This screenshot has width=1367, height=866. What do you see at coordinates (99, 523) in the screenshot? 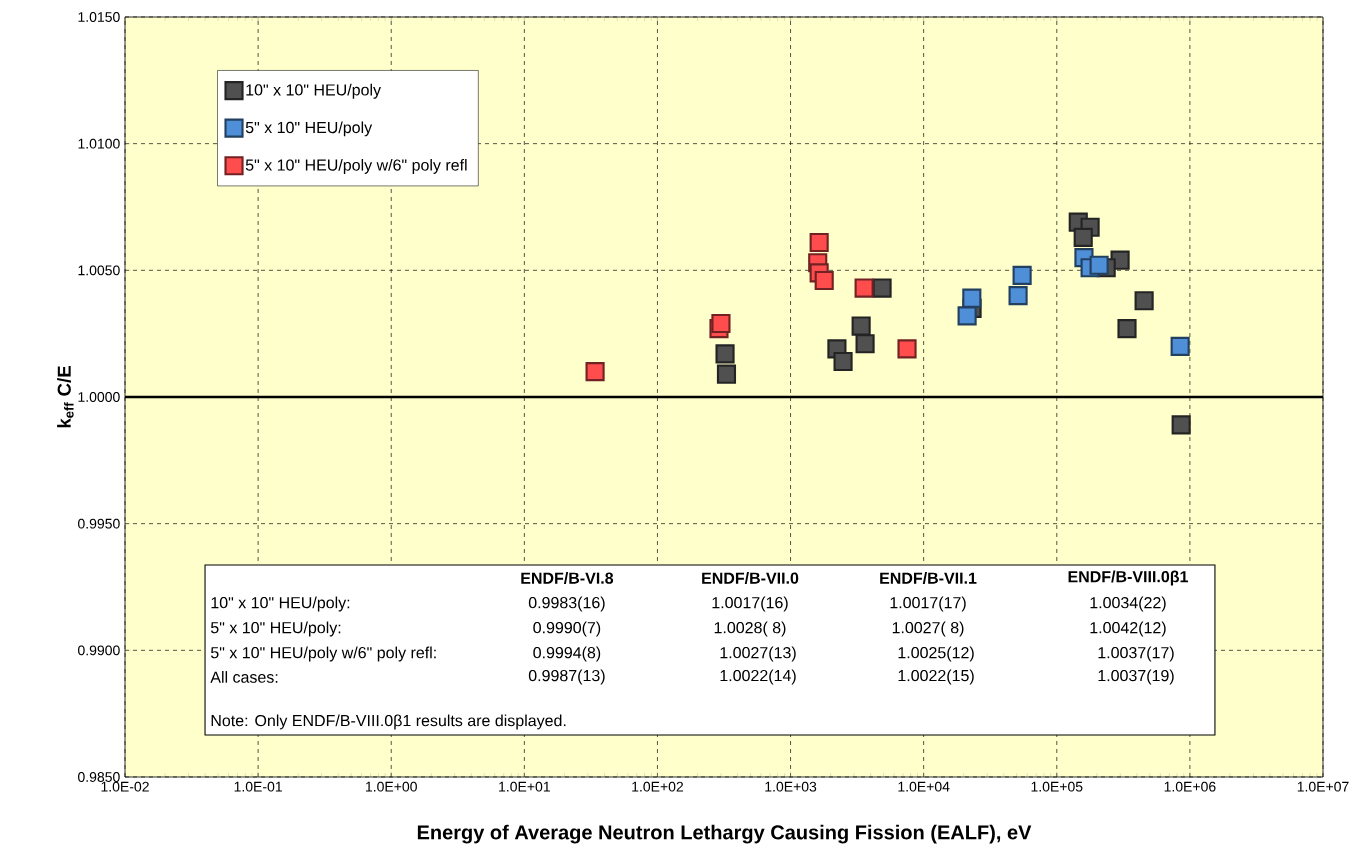
I see `y-tick-label: 0.9950` at bounding box center [99, 523].